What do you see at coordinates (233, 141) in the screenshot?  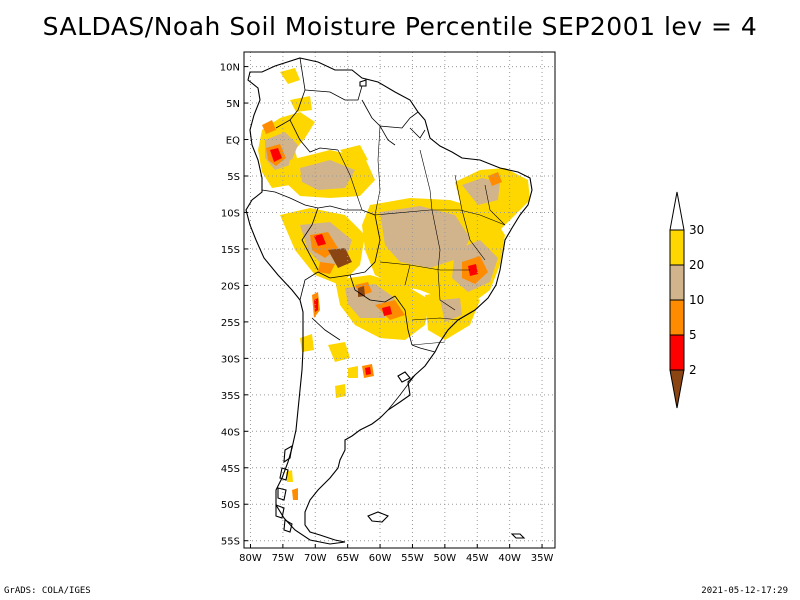 I see `lat-tick-label: EQ` at bounding box center [233, 141].